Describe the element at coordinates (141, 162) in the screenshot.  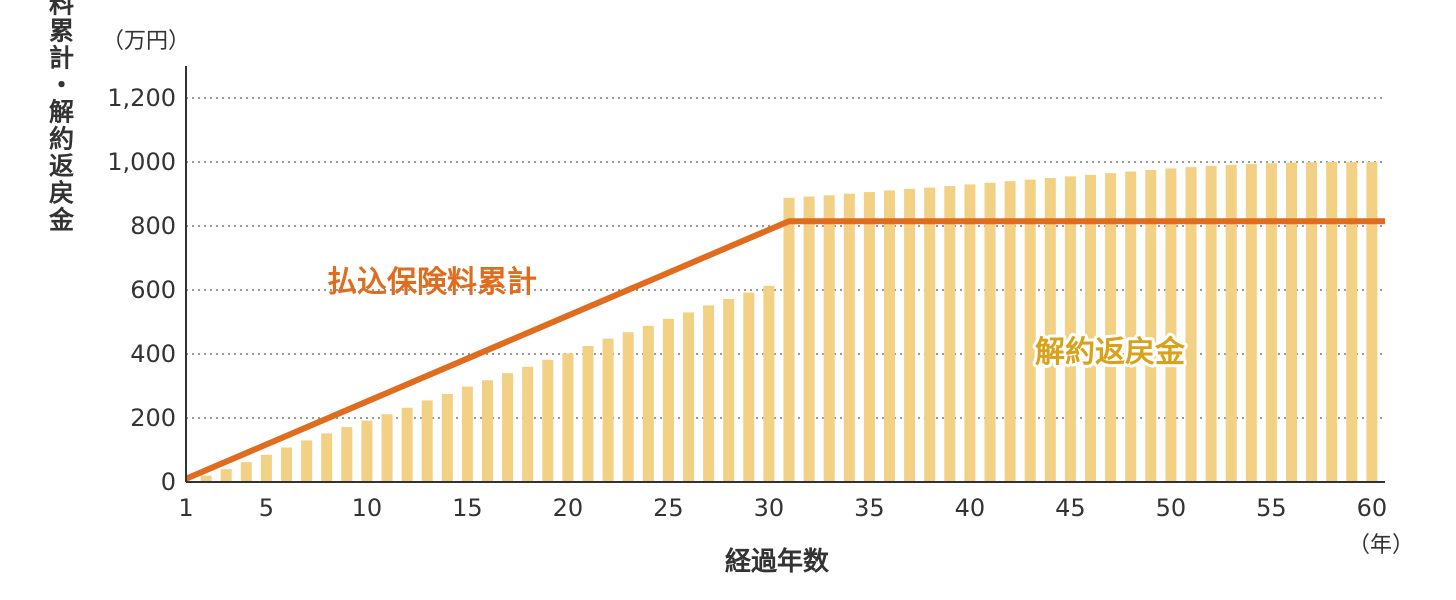
I see `y-tick-label: 1,000` at that location.